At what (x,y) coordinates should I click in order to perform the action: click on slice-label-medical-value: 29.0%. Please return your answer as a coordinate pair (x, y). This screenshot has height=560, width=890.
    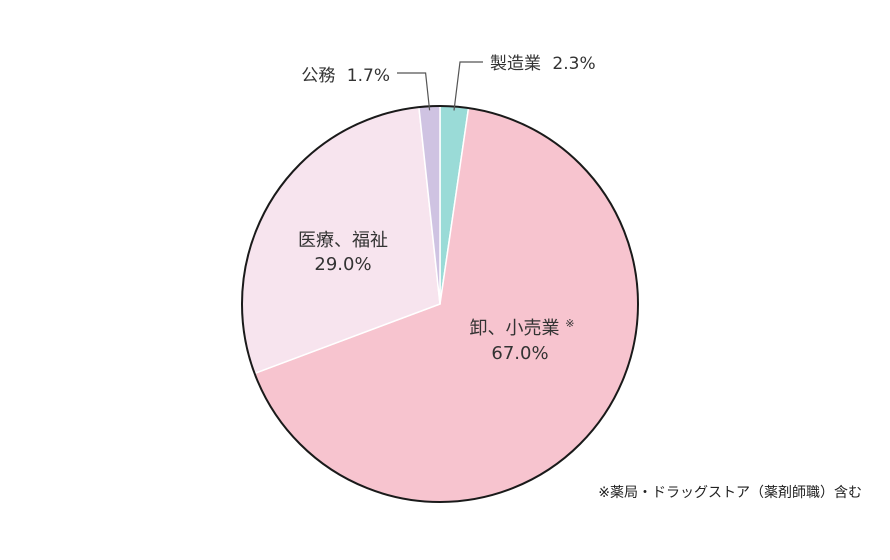
    Looking at the image, I should click on (342, 264).